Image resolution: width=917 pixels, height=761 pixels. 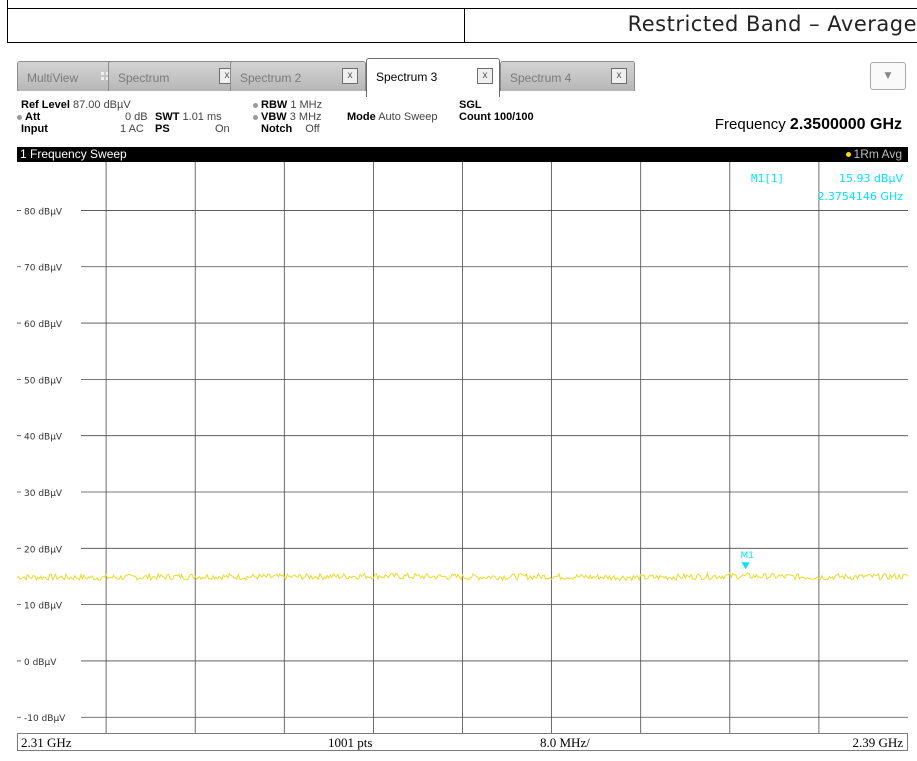 I want to click on count-label: Count, so click(x=475, y=117).